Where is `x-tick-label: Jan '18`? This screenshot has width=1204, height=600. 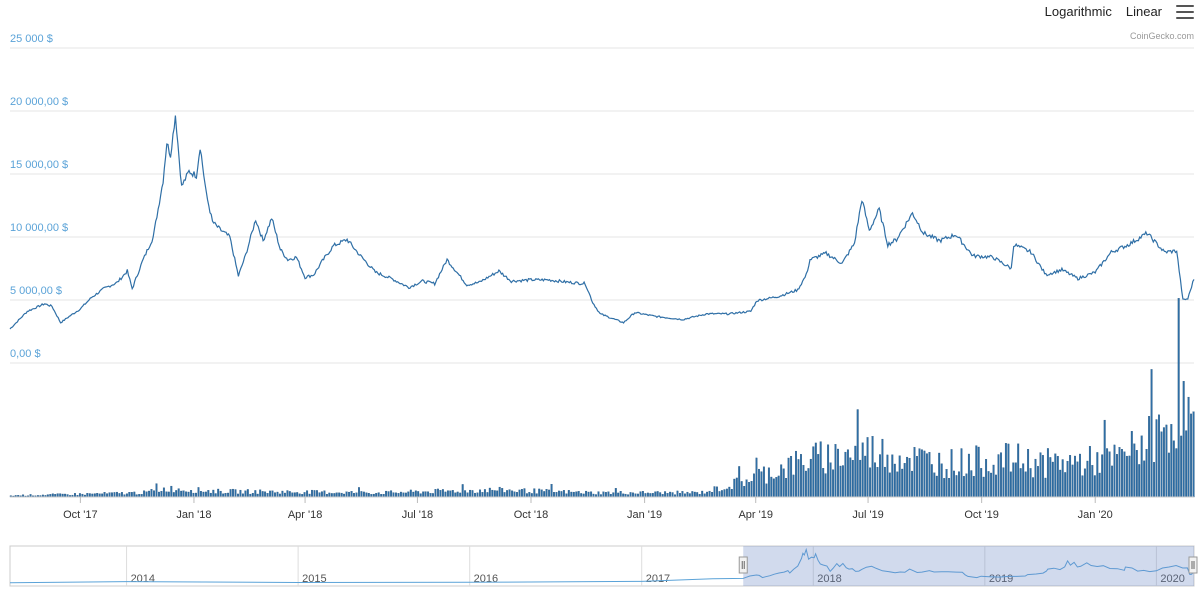 x-tick-label: Jan '18 is located at coordinates (193, 515).